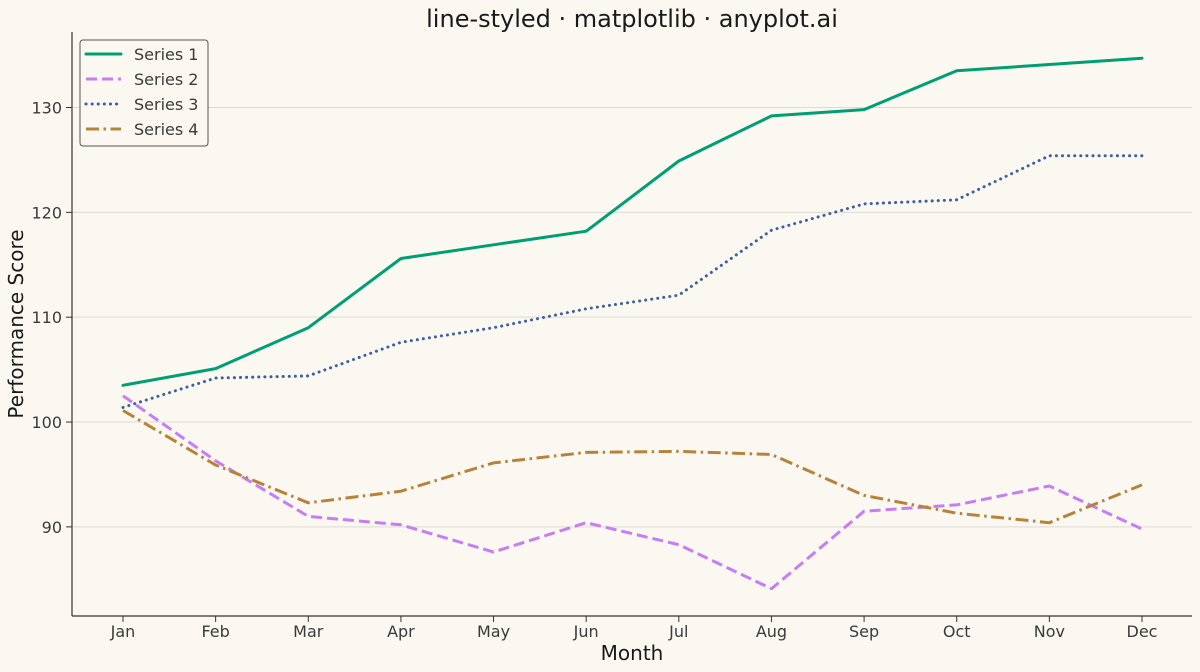  I want to click on x-tick-label: Jul, so click(678, 631).